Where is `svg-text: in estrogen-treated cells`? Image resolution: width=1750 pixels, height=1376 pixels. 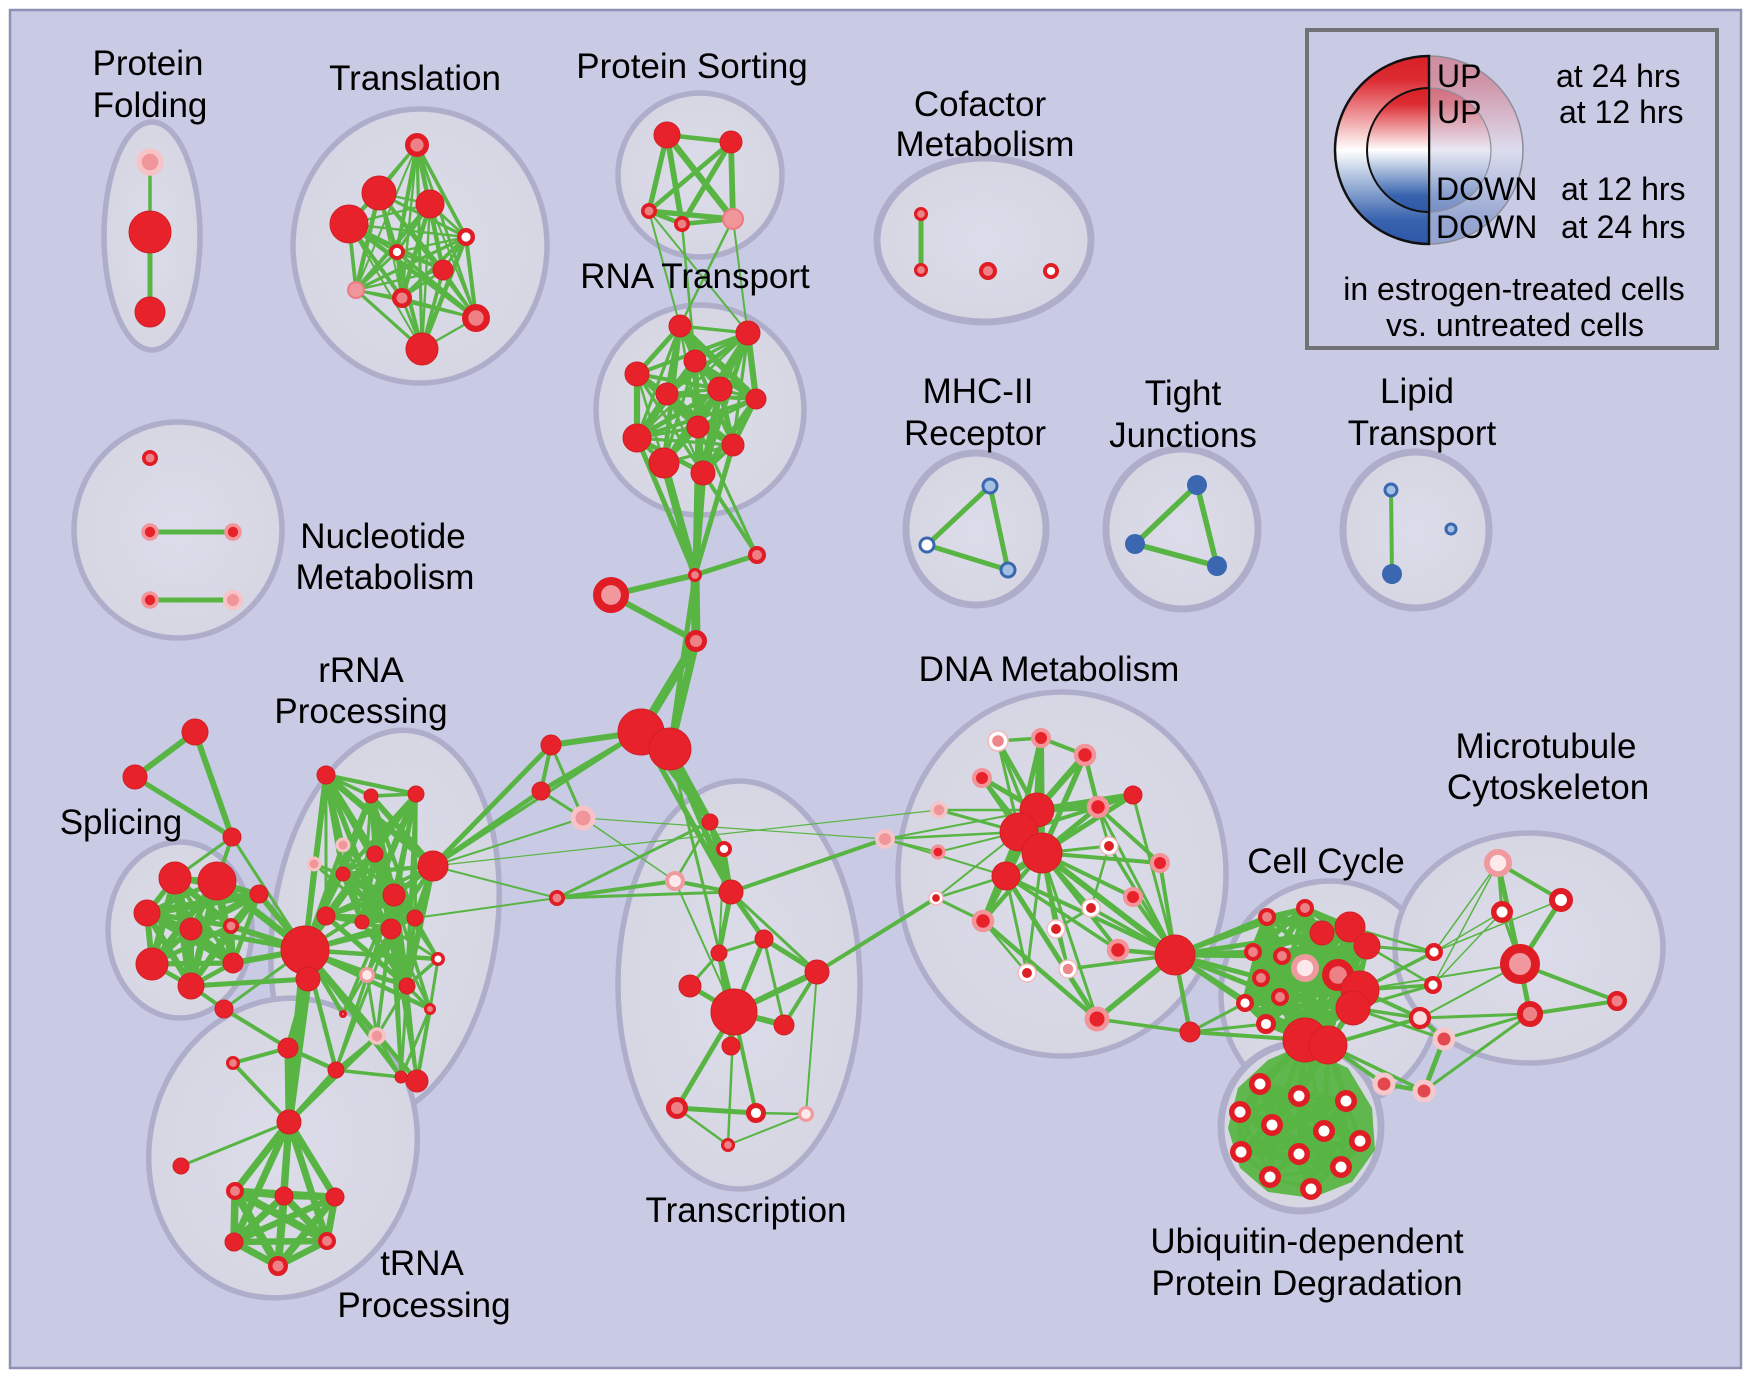 svg-text: in estrogen-treated cells is located at coordinates (1514, 289).